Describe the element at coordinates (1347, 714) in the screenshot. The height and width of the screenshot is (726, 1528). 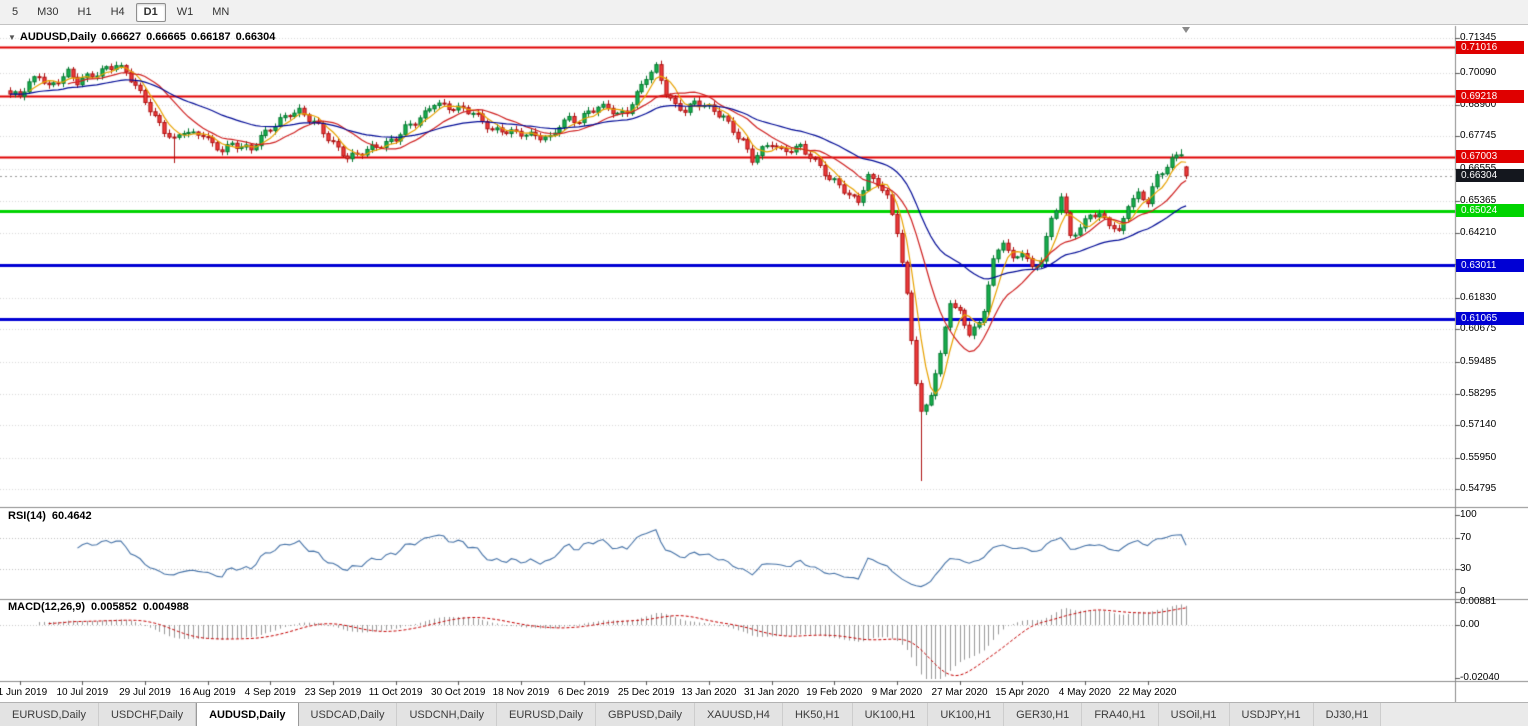
I see `tab-dj30-h1: DJ30,H1` at that location.